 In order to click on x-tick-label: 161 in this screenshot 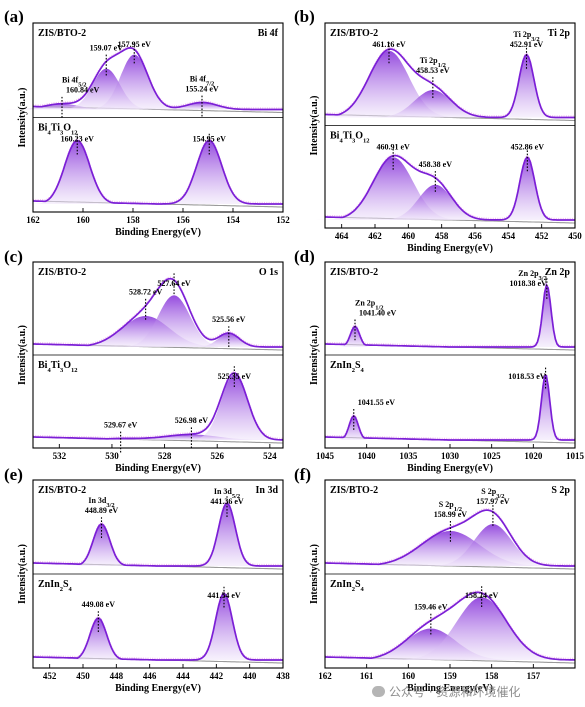, I will do `click(367, 676)`.